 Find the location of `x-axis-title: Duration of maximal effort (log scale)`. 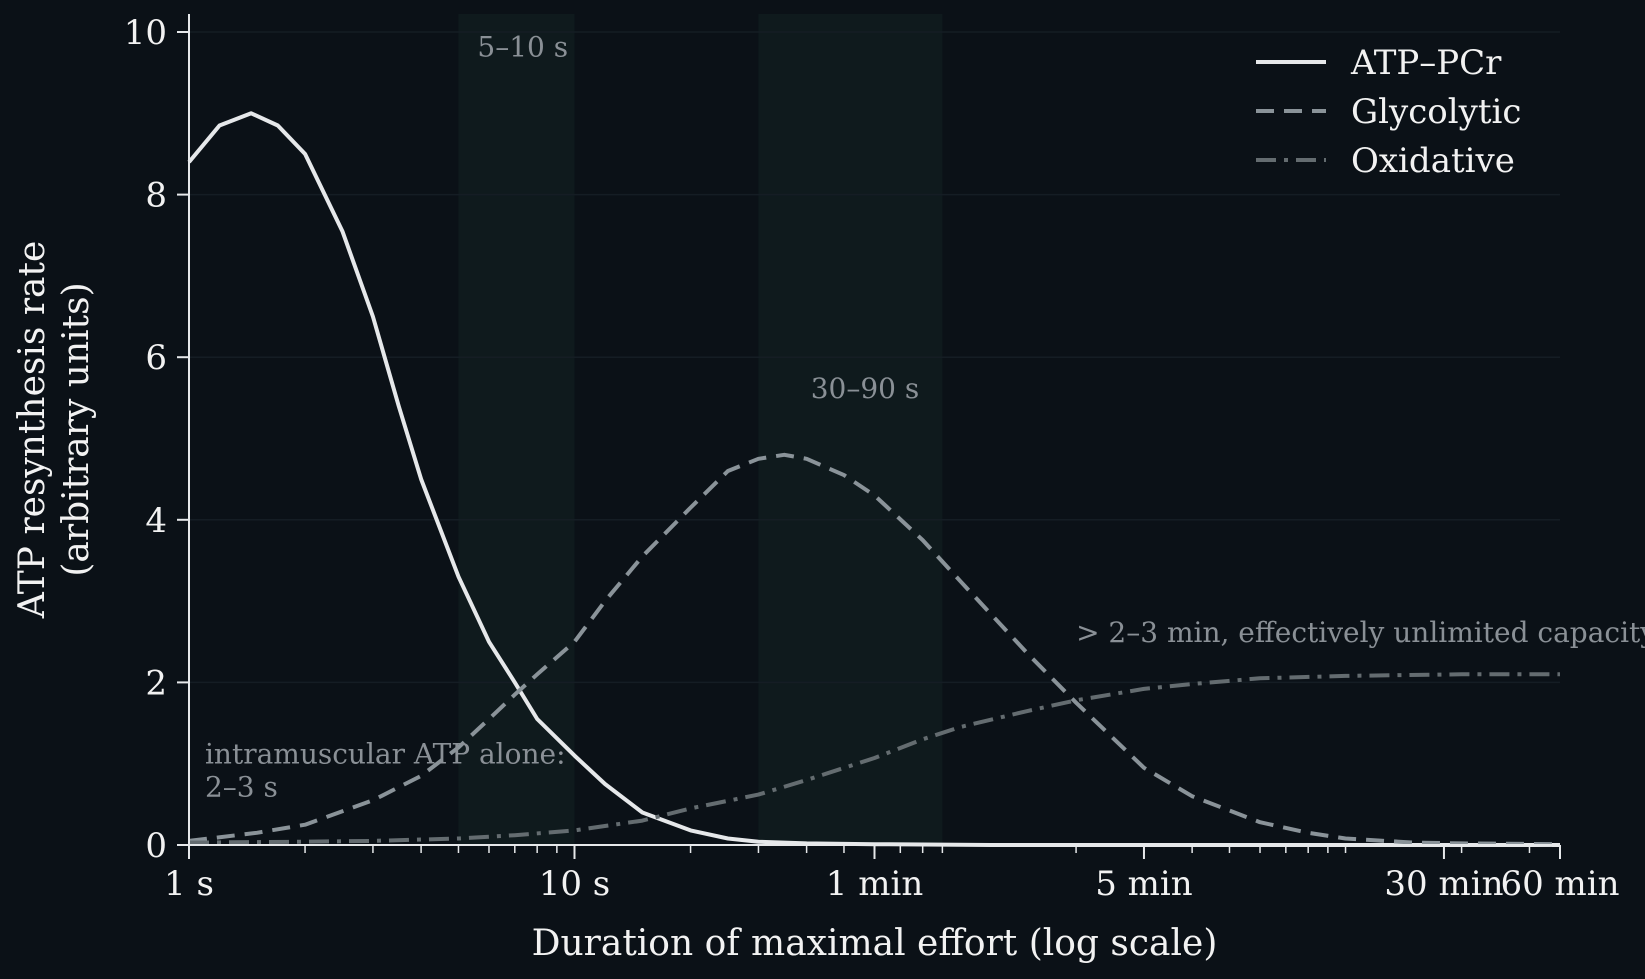

x-axis-title: Duration of maximal effort (log scale) is located at coordinates (875, 943).